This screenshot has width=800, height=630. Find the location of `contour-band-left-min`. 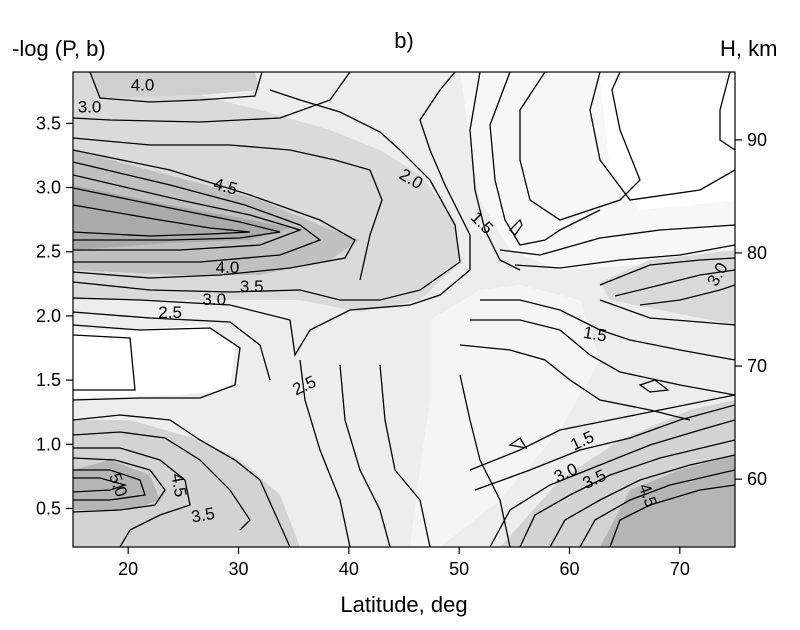

contour-band-left-min is located at coordinates (154, 361).